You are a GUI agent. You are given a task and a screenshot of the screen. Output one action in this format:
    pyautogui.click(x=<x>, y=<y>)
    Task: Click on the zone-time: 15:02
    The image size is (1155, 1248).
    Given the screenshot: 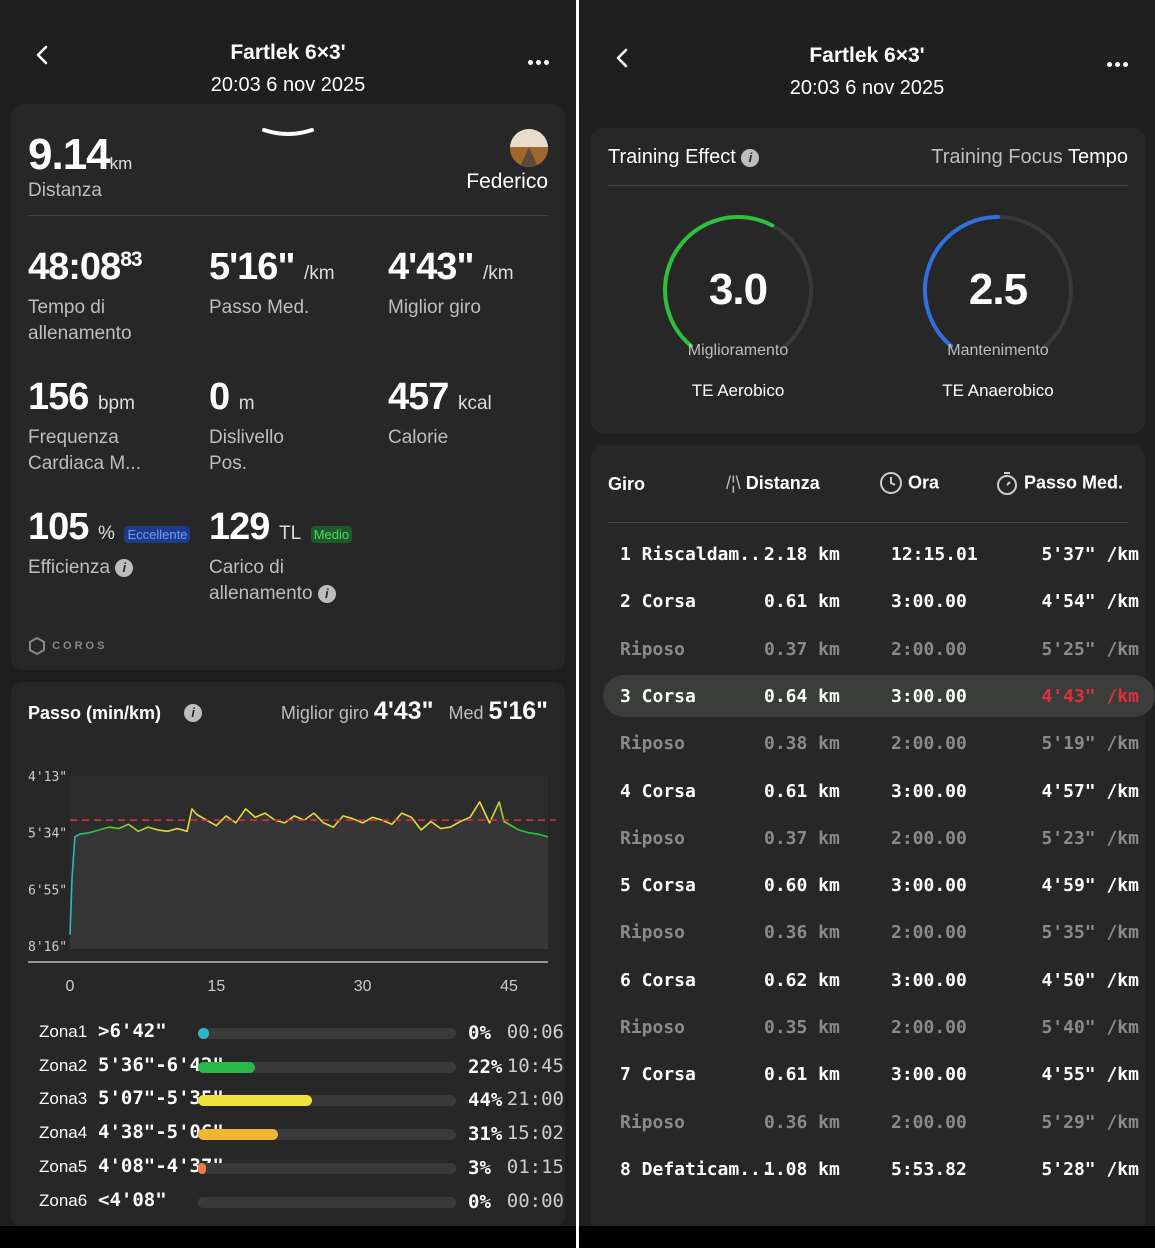 What is the action you would take?
    pyautogui.click(x=535, y=1133)
    